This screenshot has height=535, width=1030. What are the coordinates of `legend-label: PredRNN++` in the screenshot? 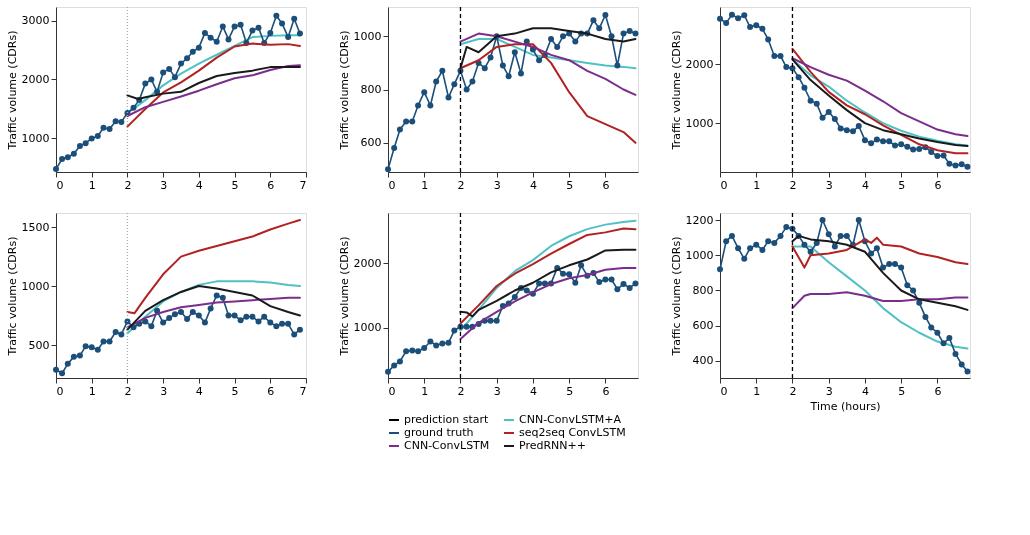 It's located at (553, 445).